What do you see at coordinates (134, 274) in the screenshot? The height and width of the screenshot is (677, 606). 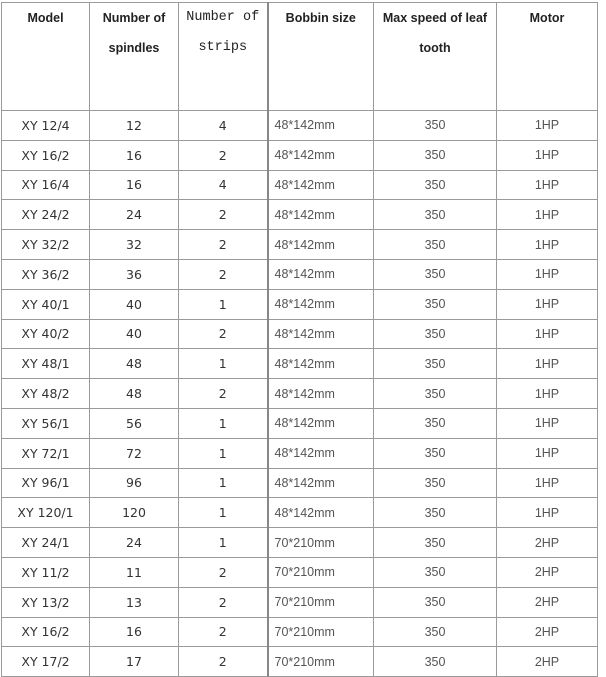 I see `cell-spindles: 36` at bounding box center [134, 274].